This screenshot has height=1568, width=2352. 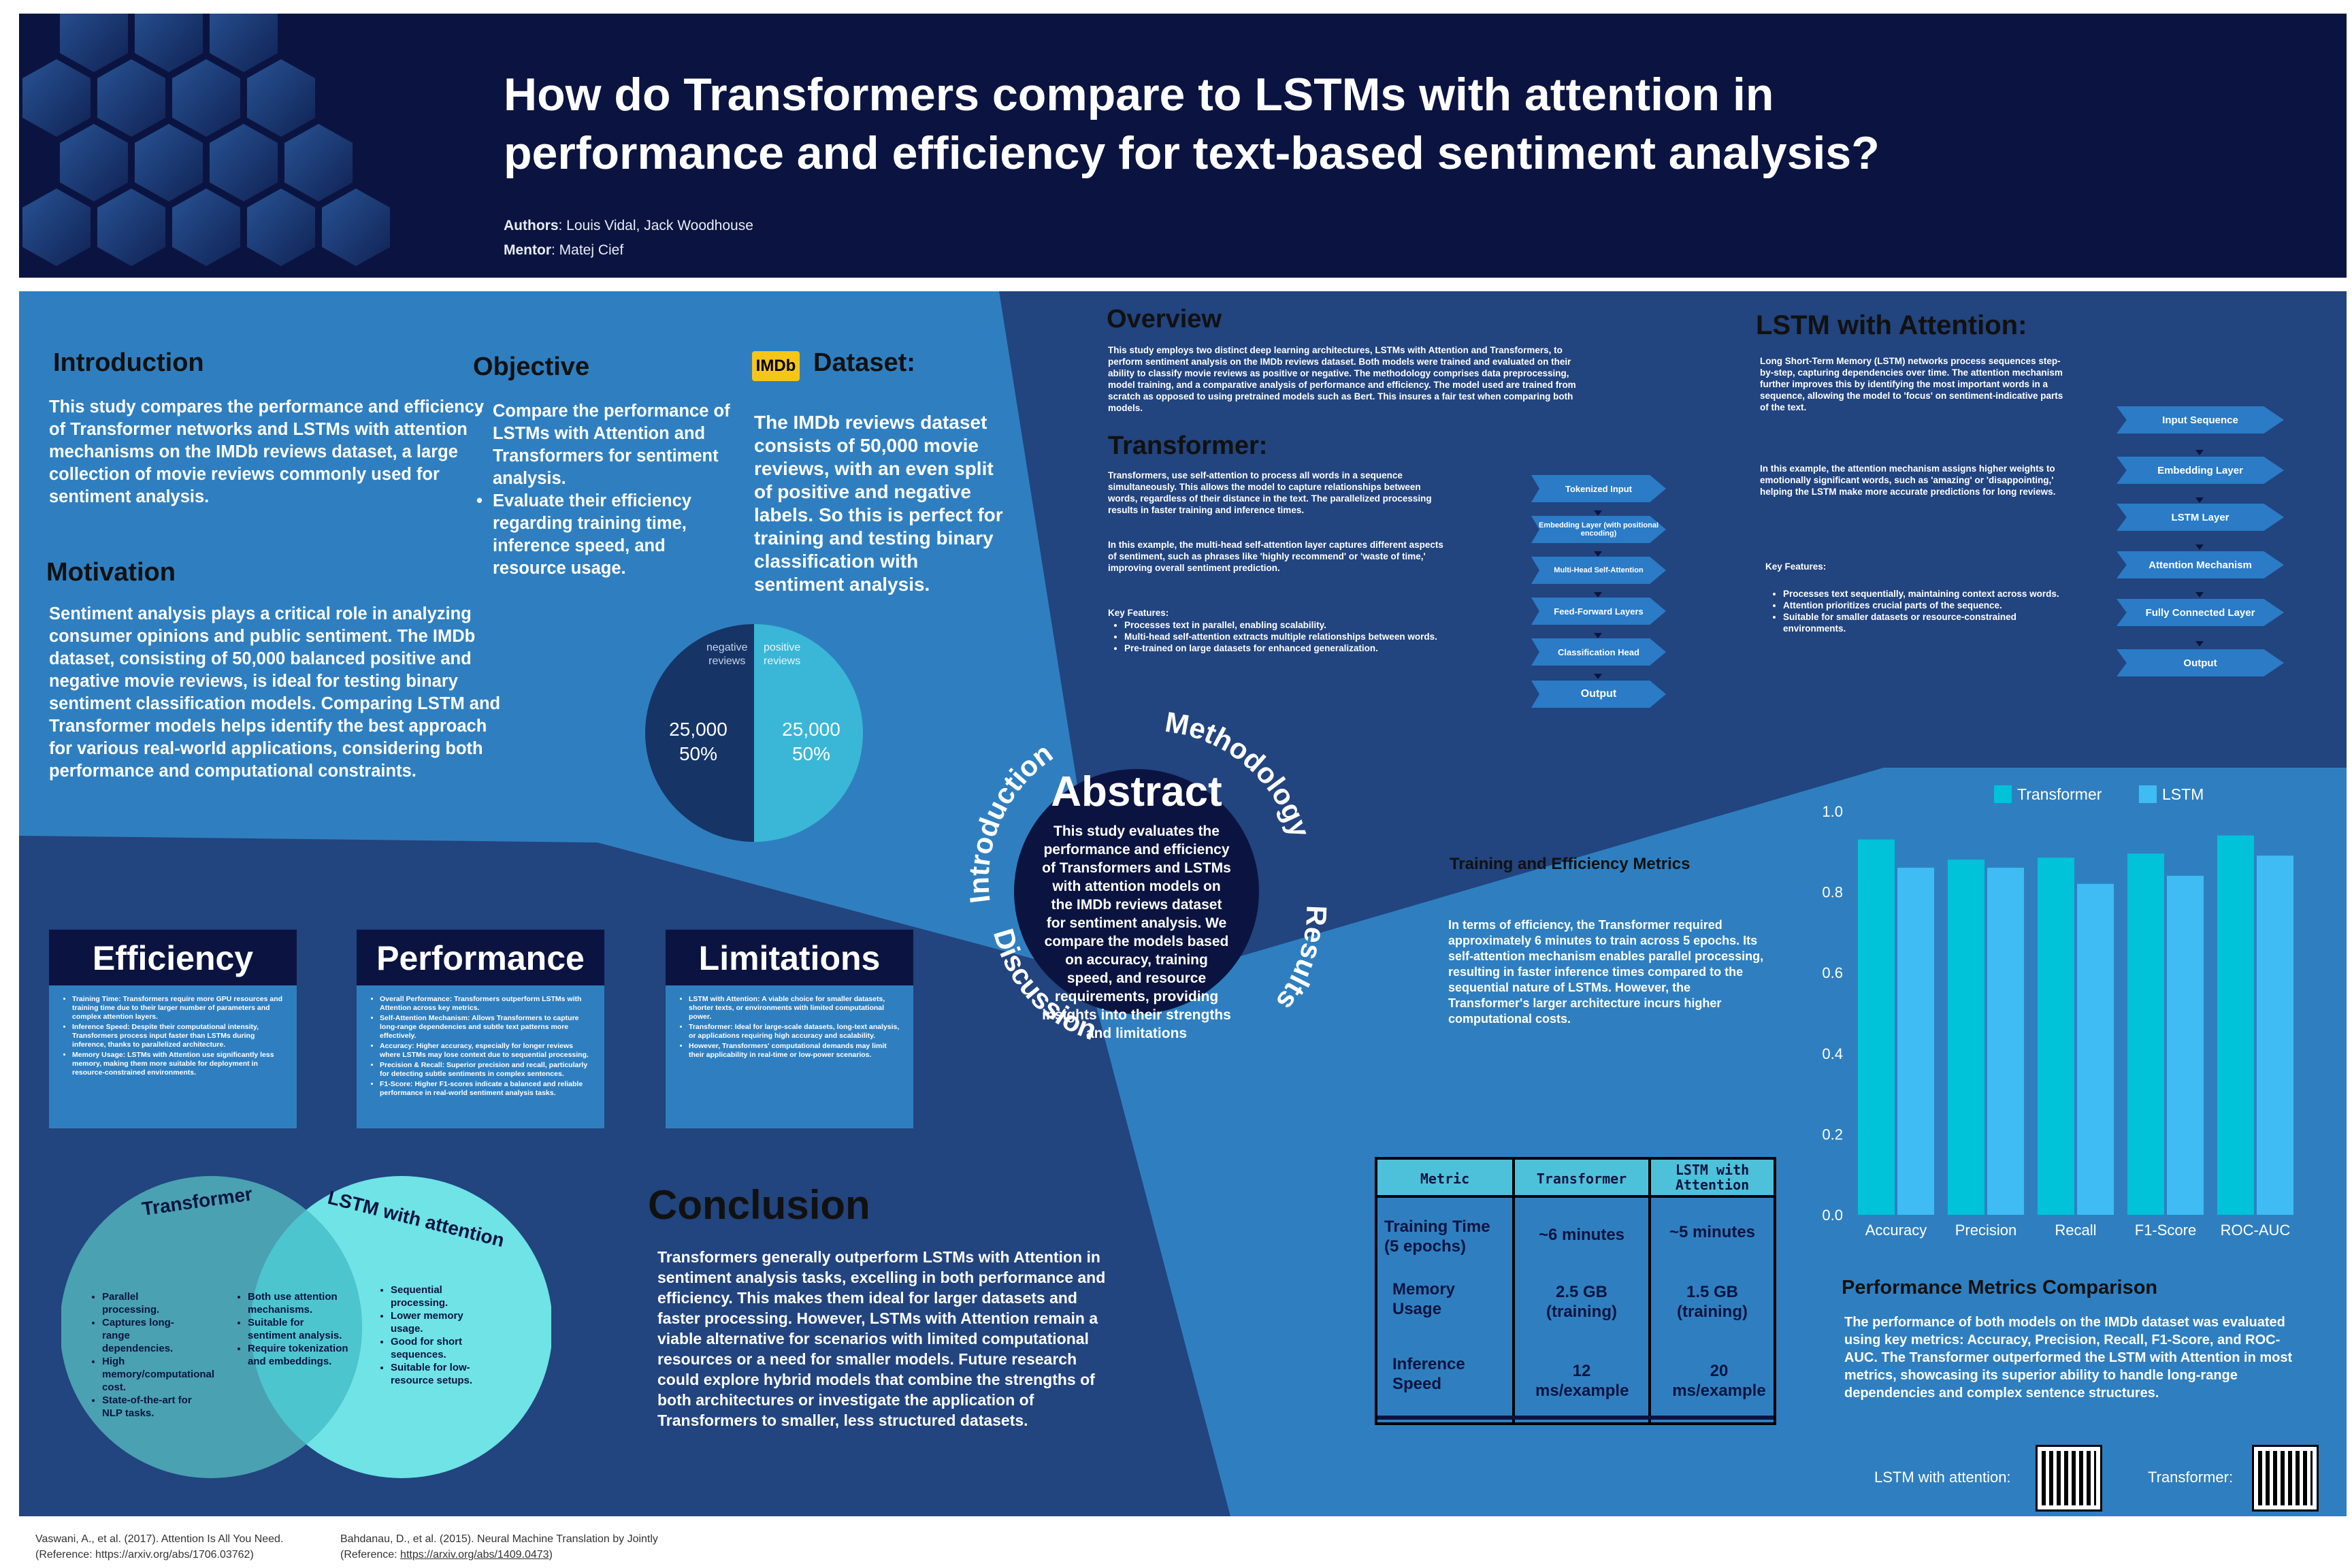 What do you see at coordinates (2000, 1287) in the screenshot?
I see `perf-metrics-heading: Performance Metrics Comparison` at bounding box center [2000, 1287].